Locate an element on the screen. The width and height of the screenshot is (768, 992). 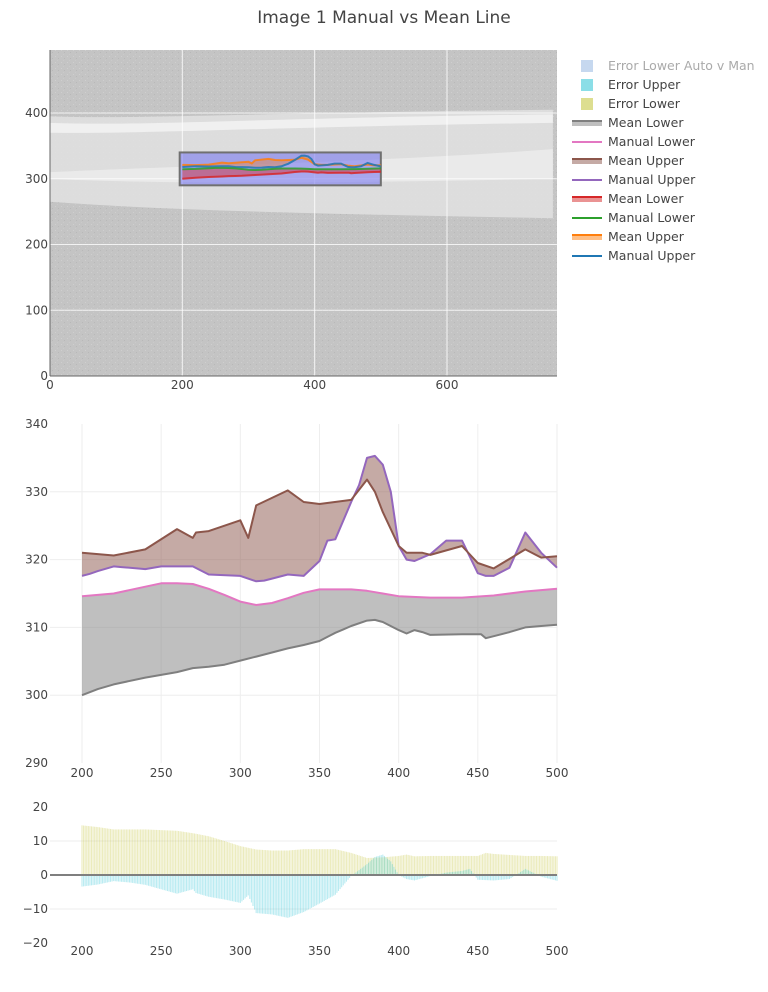
y-tick-label: 310 is located at coordinates (36, 627).